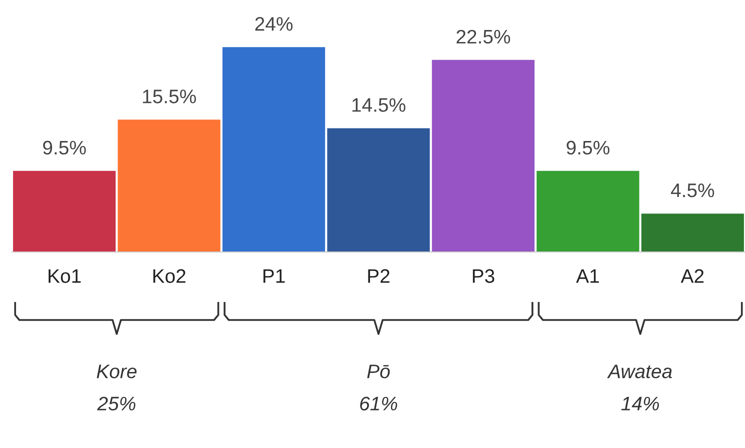 This screenshot has width=745, height=448. What do you see at coordinates (483, 276) in the screenshot?
I see `x-tick-label: P3` at bounding box center [483, 276].